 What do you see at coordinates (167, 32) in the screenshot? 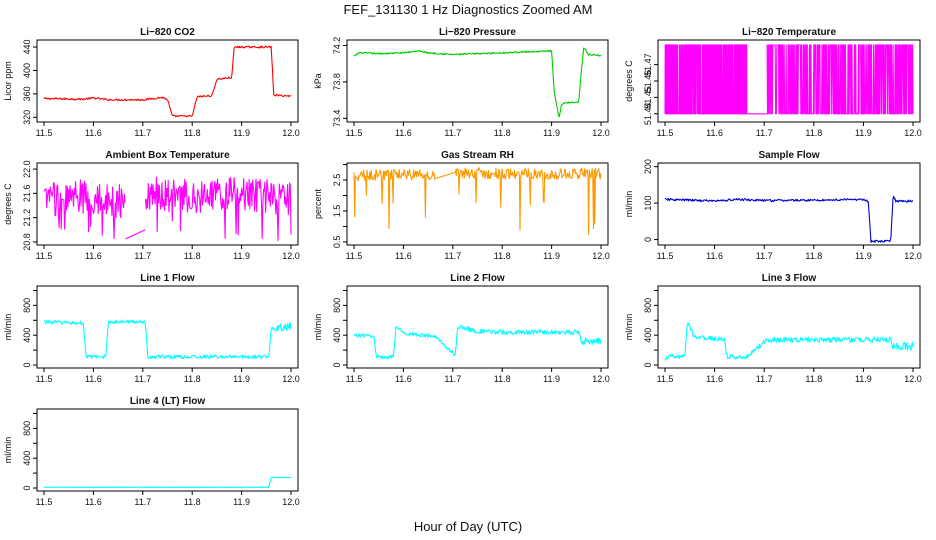
I see `panel-title: Li−820 CO2` at bounding box center [167, 32].